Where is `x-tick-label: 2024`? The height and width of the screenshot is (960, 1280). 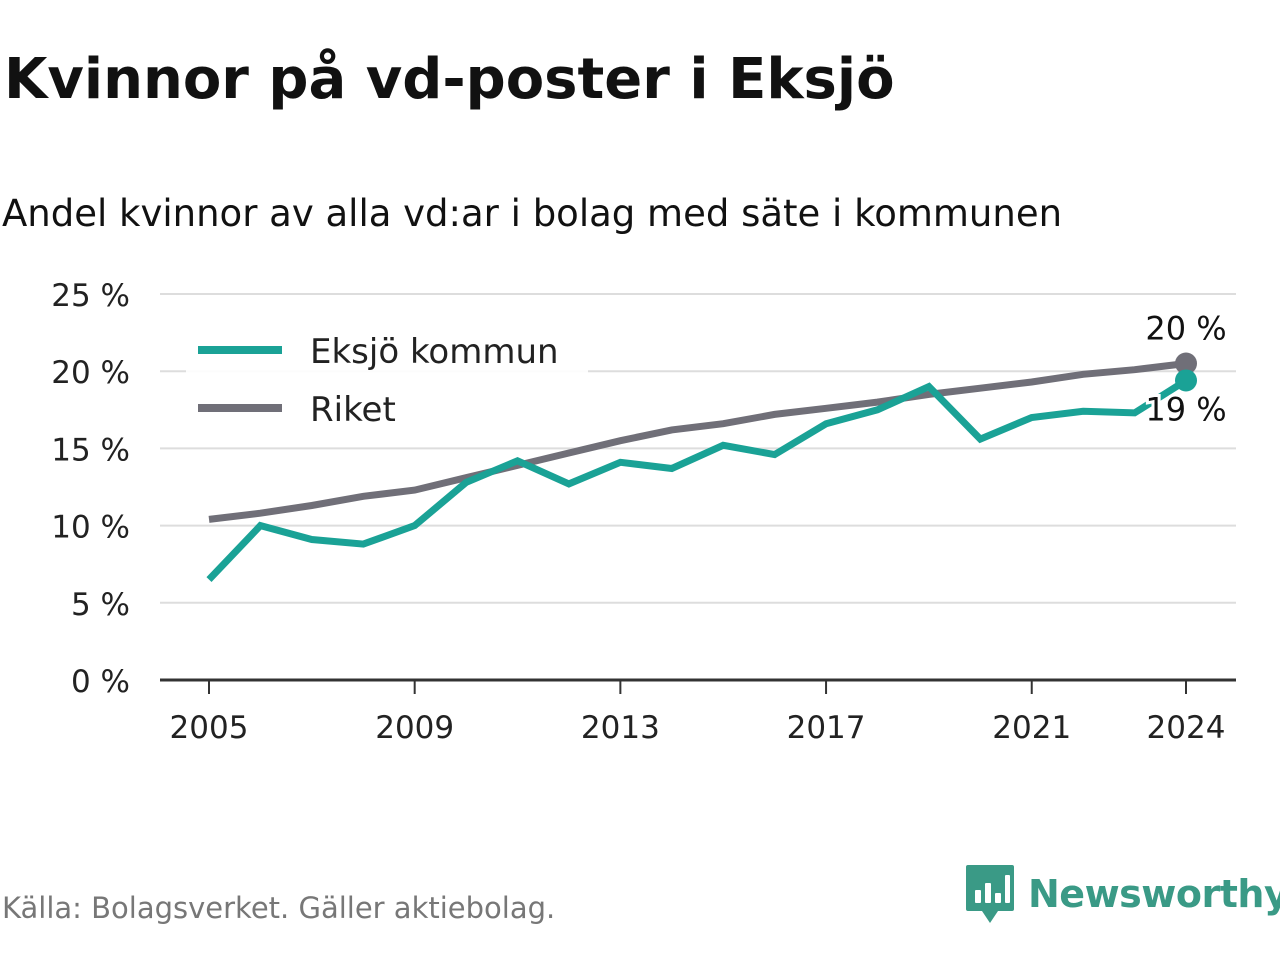
x-tick-label: 2024 is located at coordinates (1186, 728).